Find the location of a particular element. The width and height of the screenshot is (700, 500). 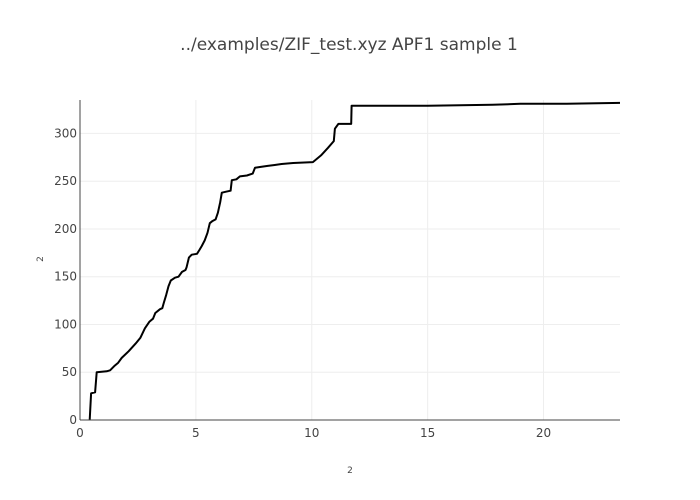

y-tick-label: 150 is located at coordinates (65, 277).